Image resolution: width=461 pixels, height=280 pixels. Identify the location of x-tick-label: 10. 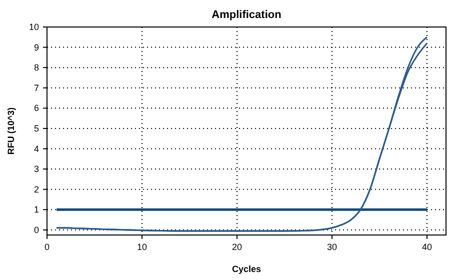
(142, 247).